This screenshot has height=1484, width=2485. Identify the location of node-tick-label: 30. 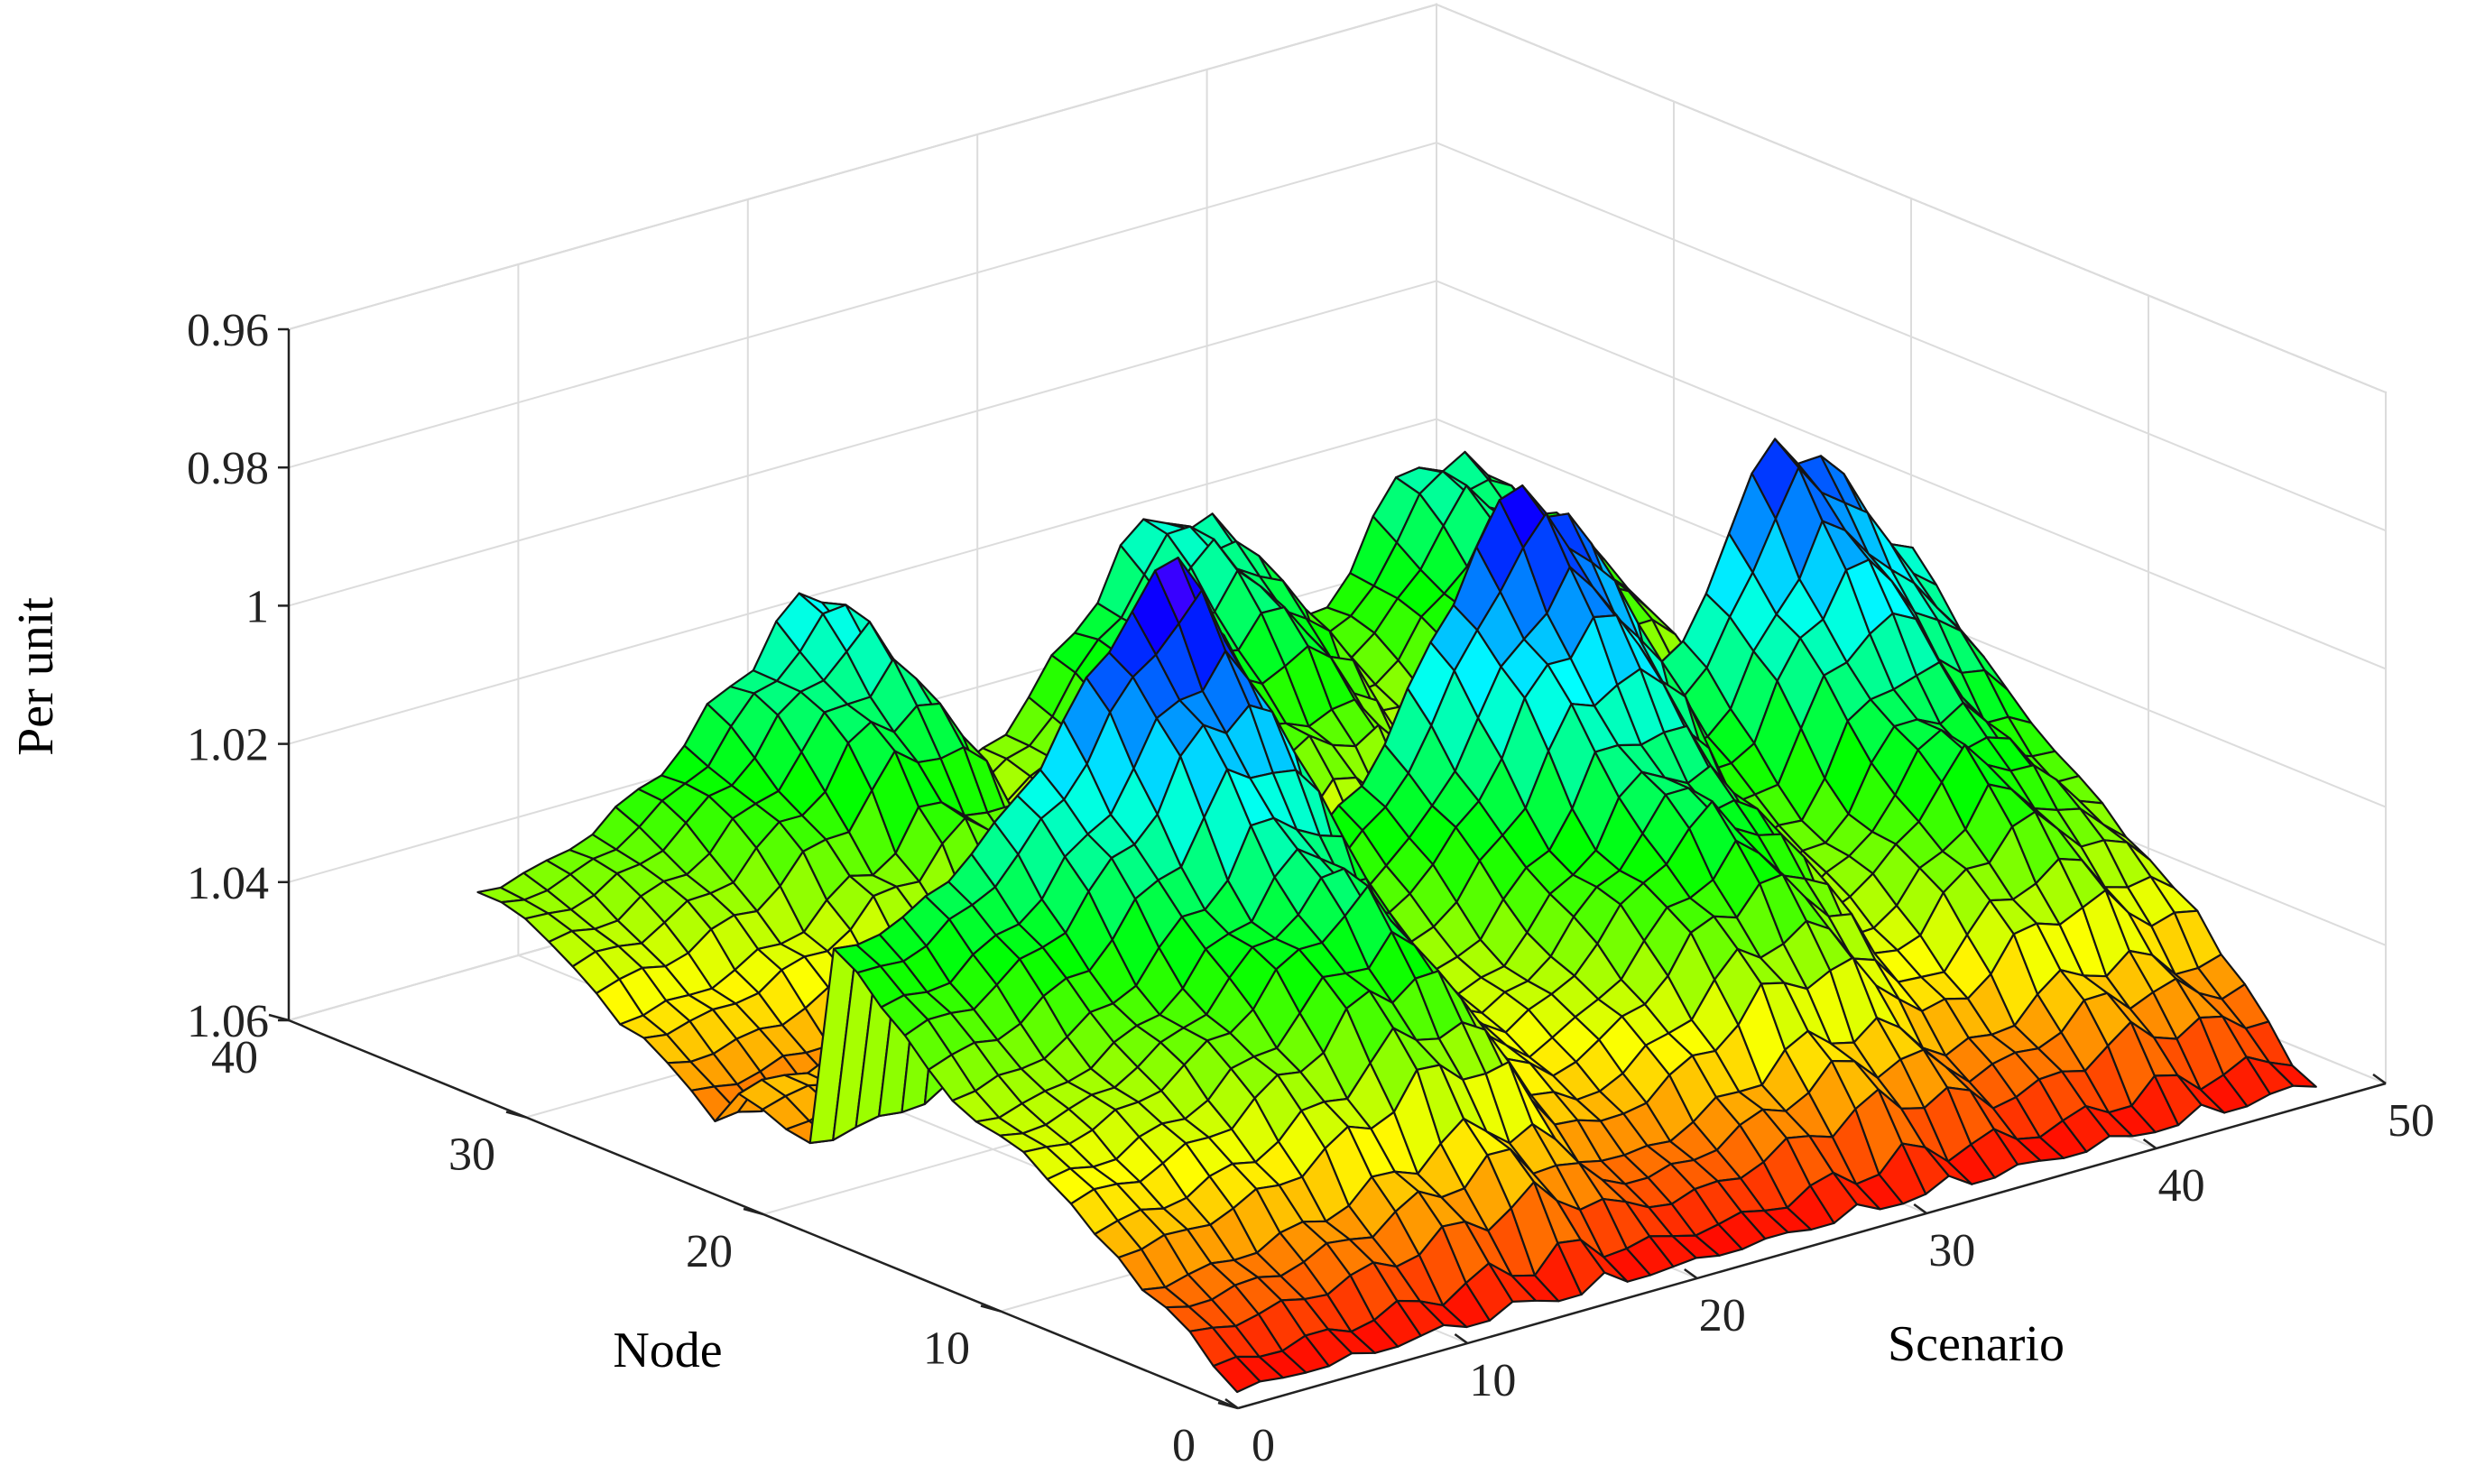
(471, 1155).